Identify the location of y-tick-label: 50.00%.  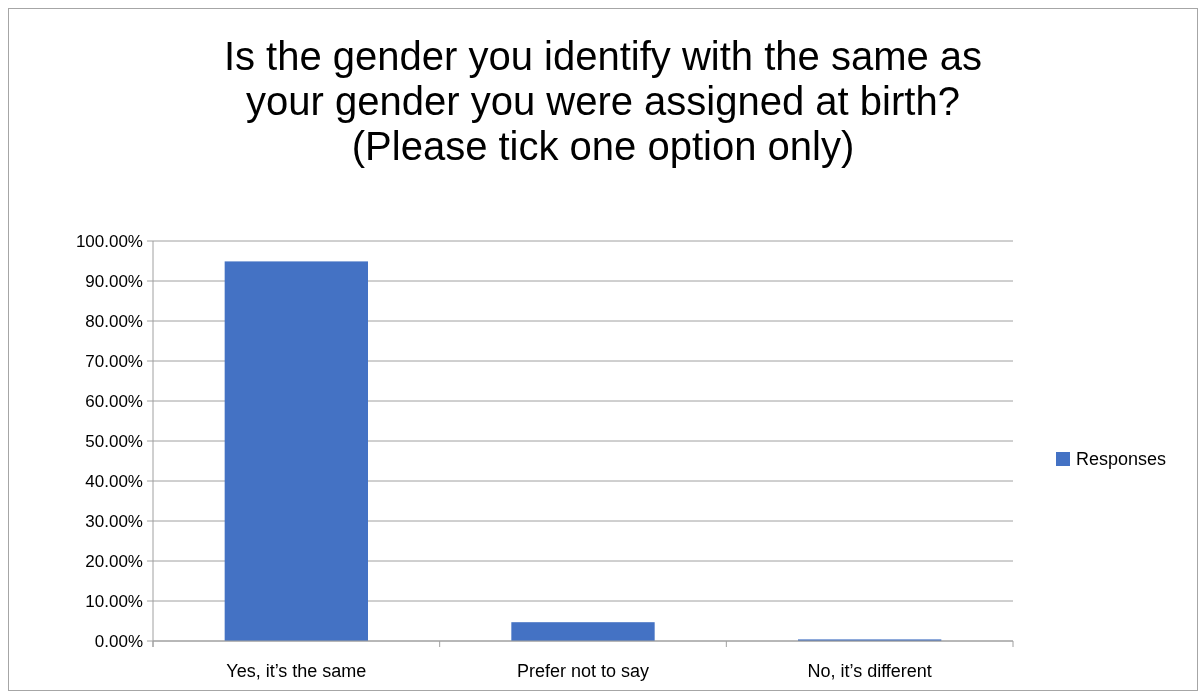
(114, 441).